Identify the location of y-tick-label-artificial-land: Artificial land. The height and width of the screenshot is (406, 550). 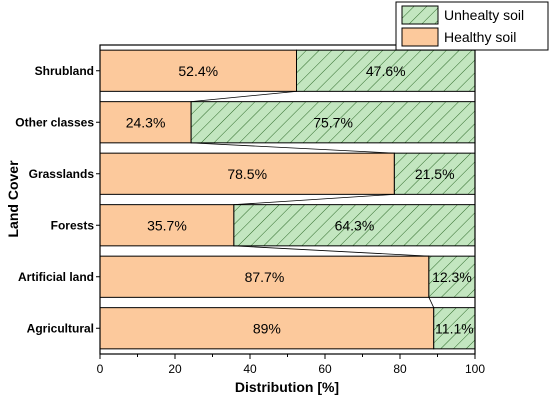
(56, 277).